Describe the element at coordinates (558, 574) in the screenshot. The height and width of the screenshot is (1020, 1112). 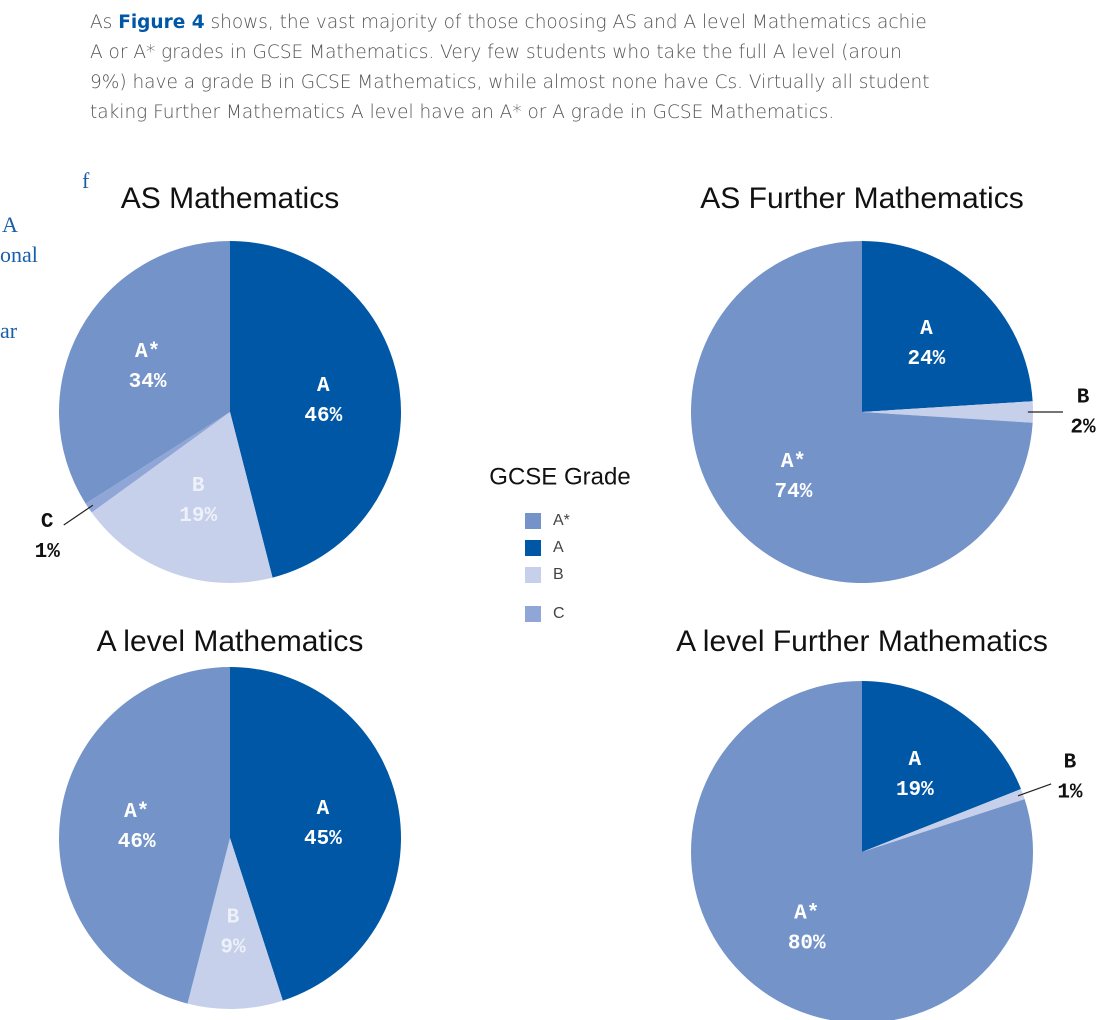
I see `legend-label: B` at that location.